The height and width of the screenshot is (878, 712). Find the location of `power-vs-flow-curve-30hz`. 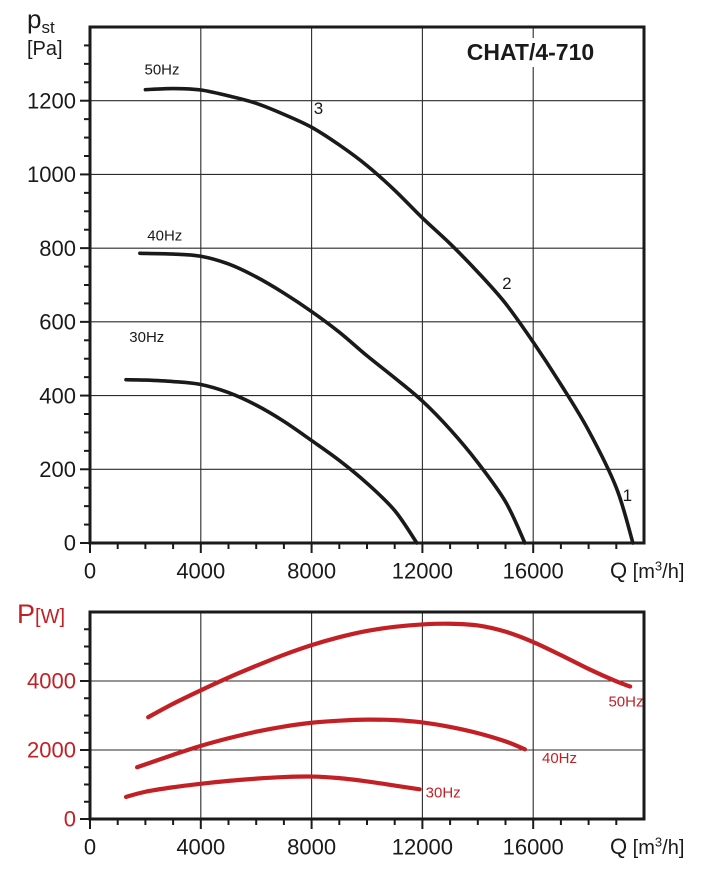

power-vs-flow-curve-30hz is located at coordinates (272, 787).